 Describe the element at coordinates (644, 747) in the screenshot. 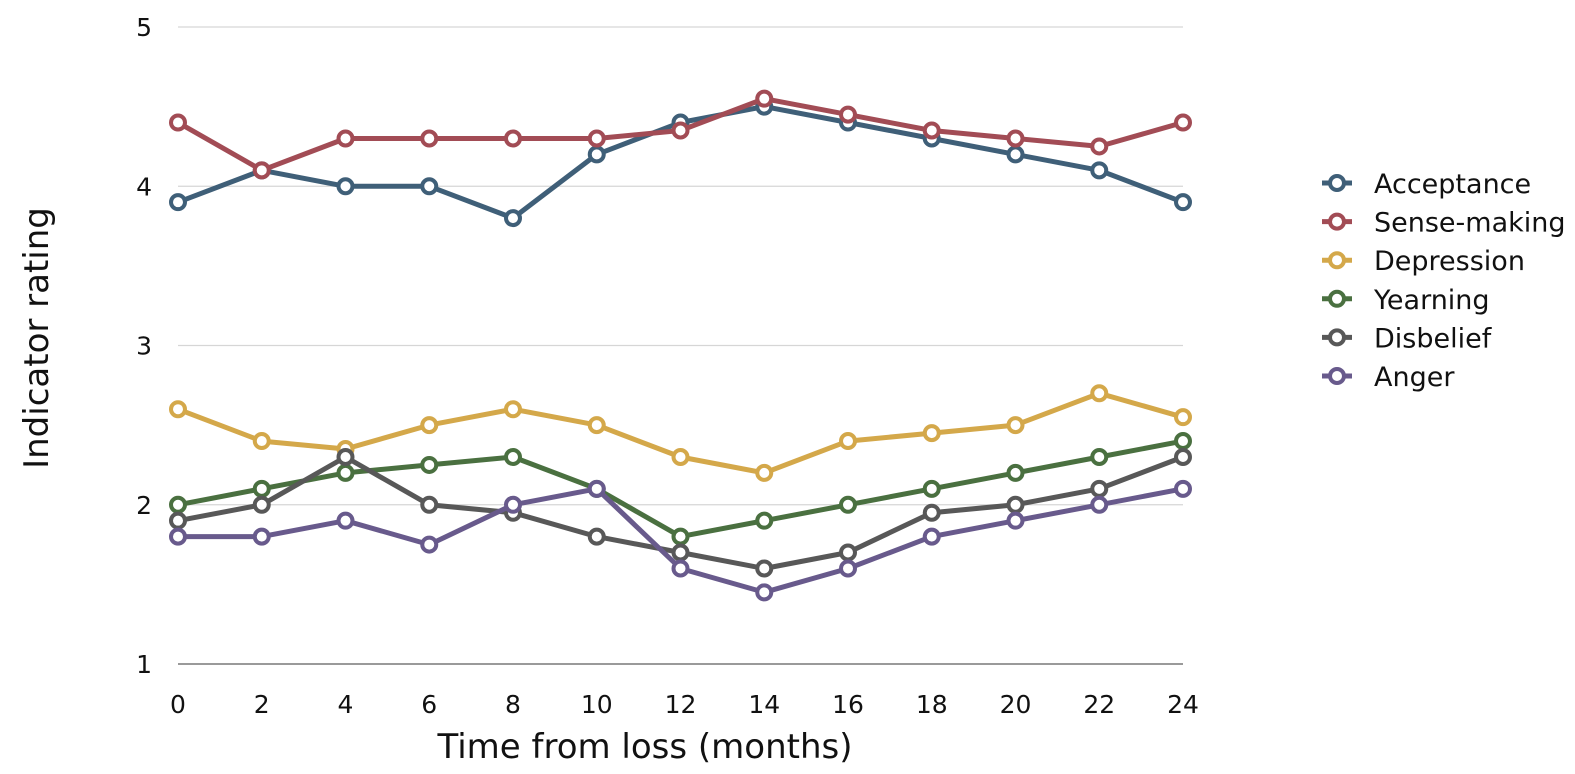

I see `x-axis-title: Time from loss (months)` at that location.